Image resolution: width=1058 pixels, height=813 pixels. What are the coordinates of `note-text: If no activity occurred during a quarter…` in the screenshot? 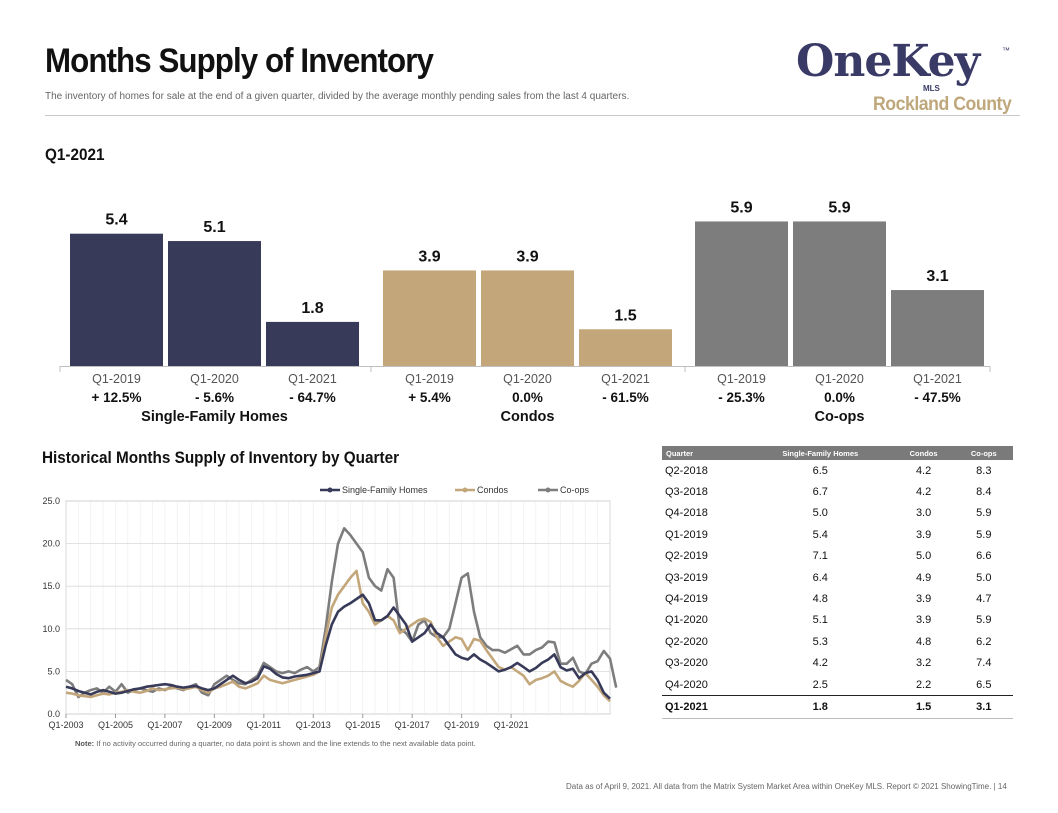 It's located at (285, 743).